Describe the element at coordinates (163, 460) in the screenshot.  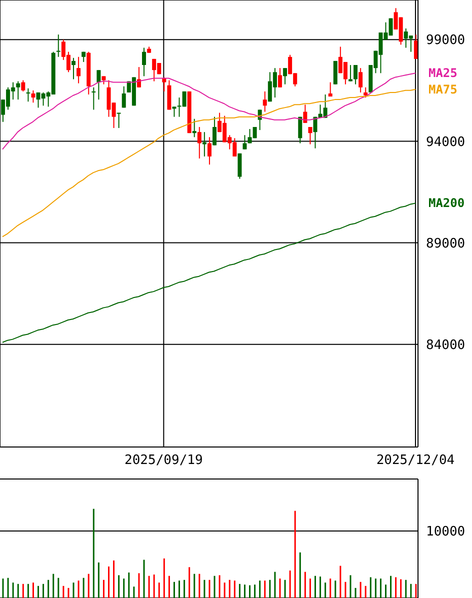
I see `x-tick-label: 2025/09/19` at that location.